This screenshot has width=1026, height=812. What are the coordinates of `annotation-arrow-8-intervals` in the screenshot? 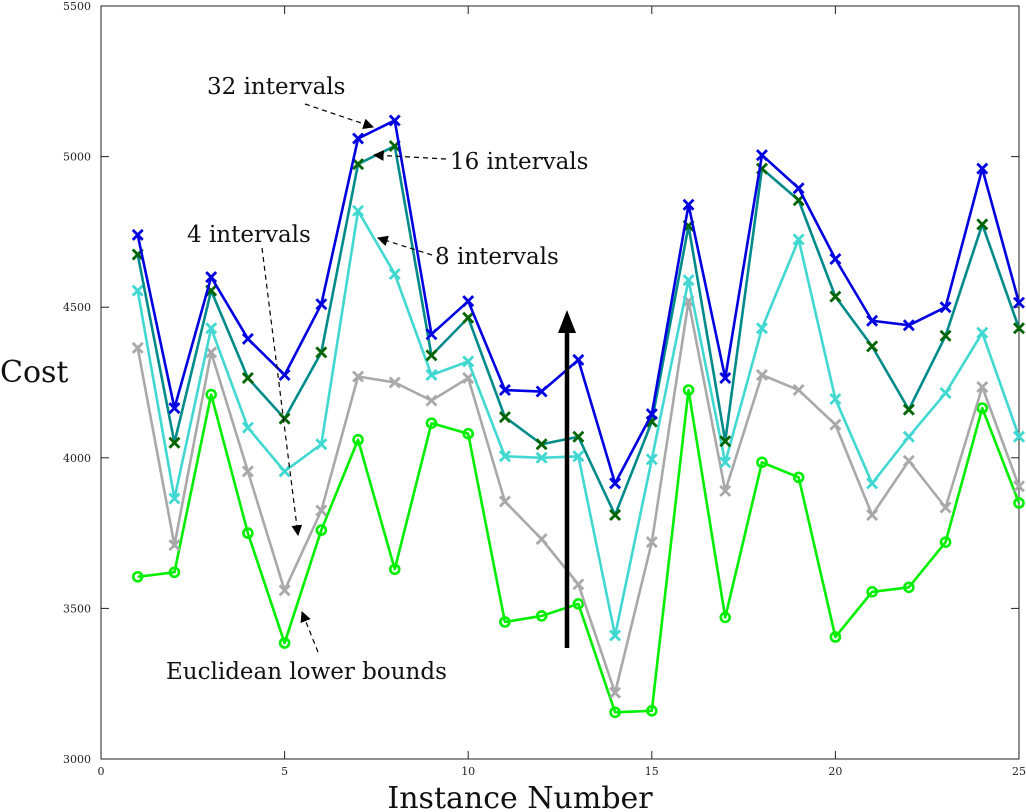 It's located at (404, 245).